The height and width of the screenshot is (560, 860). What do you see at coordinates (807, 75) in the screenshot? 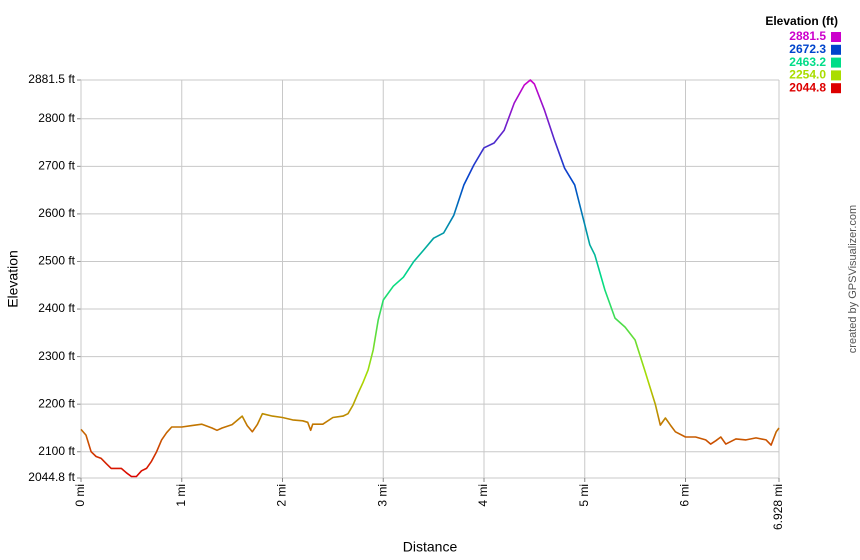
I see `legend-label: 2254.0` at bounding box center [807, 75].